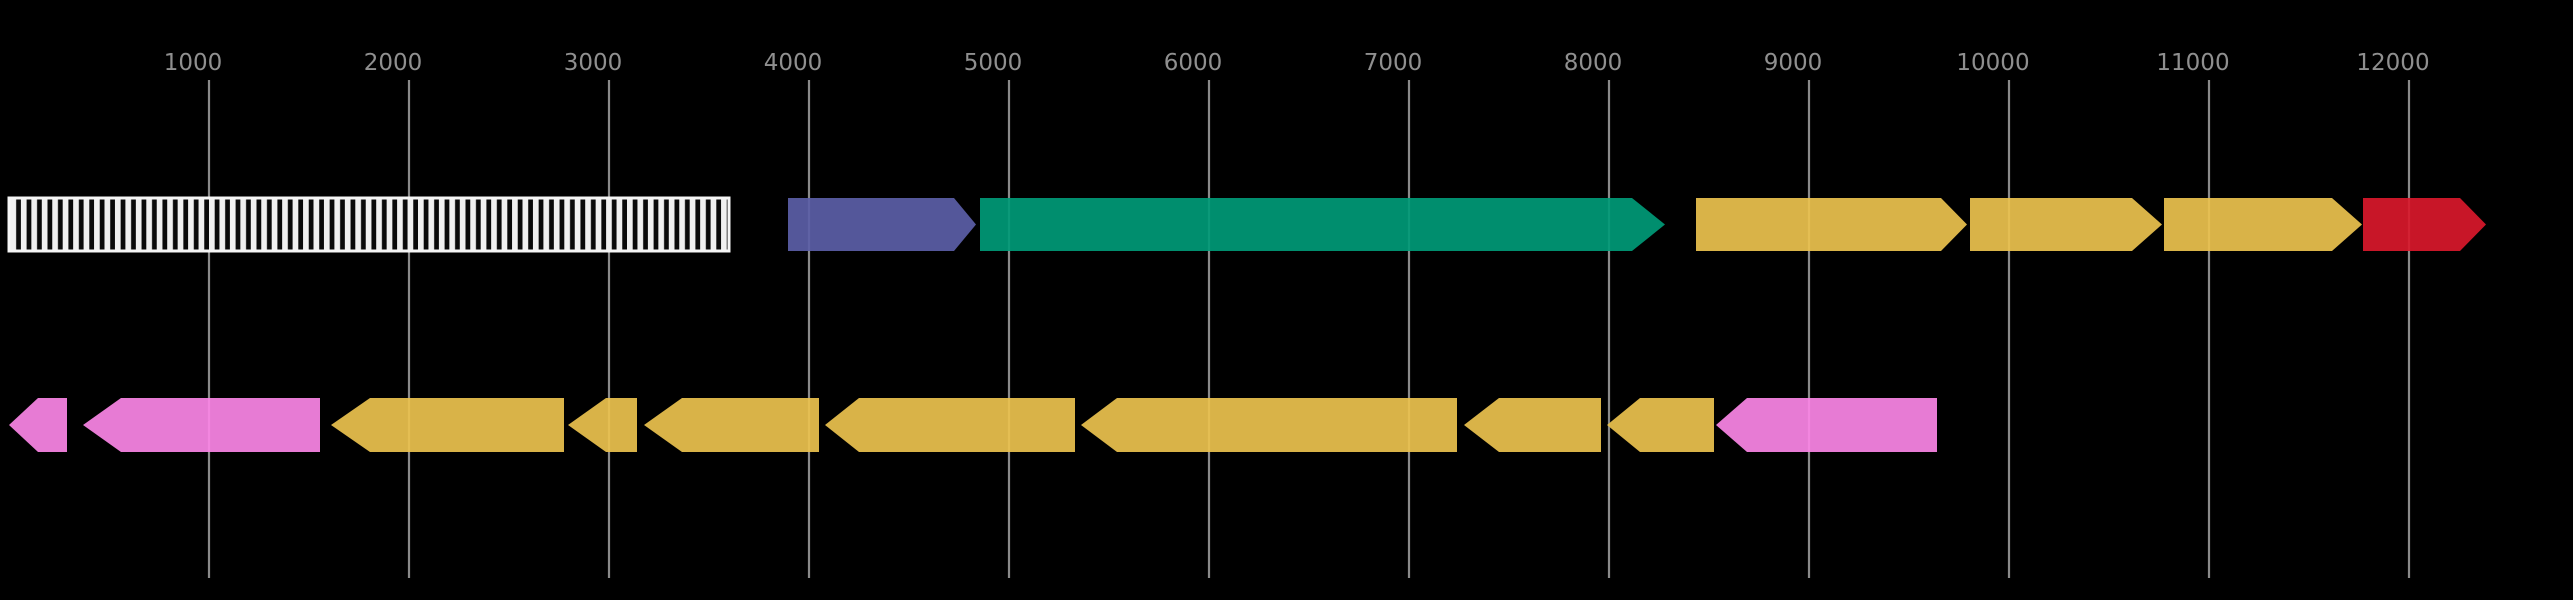  Describe the element at coordinates (882, 224) in the screenshot. I see `gene-arrow-purple-right` at that location.